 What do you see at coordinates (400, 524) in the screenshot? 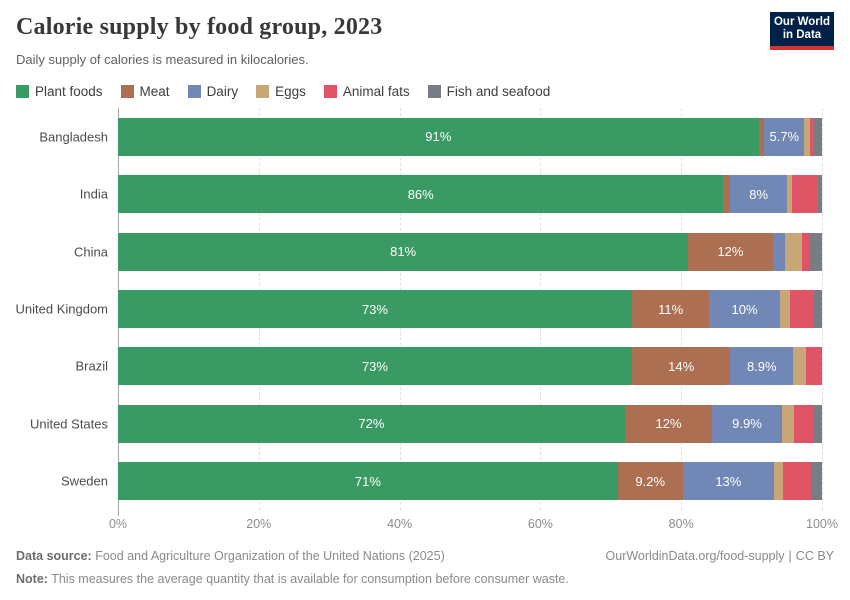
I see `x-tick-label: 40%` at bounding box center [400, 524].